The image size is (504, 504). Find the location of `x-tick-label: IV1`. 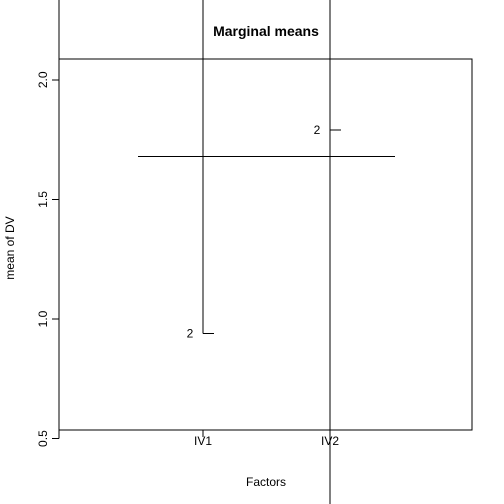

x-tick-label: IV1 is located at coordinates (203, 441).